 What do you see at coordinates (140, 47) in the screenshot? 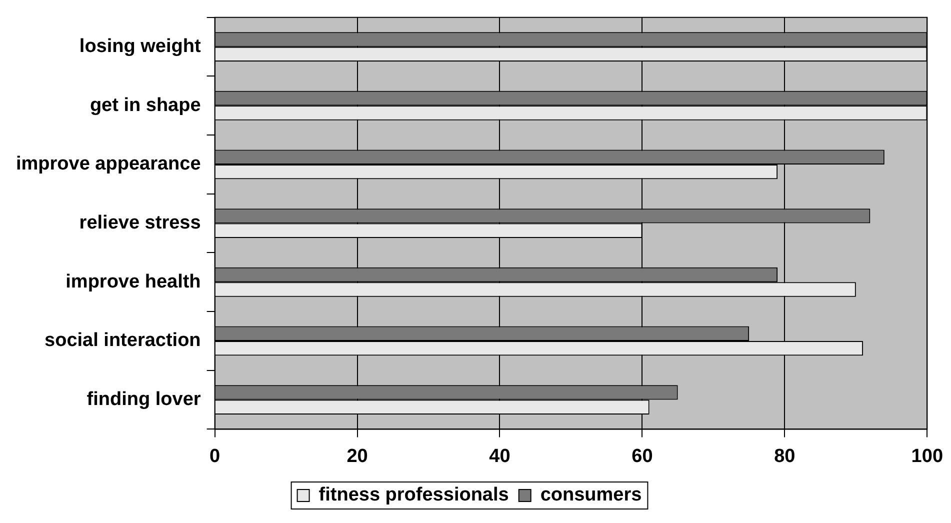
I see `y-tick-label: losing weight` at bounding box center [140, 47].